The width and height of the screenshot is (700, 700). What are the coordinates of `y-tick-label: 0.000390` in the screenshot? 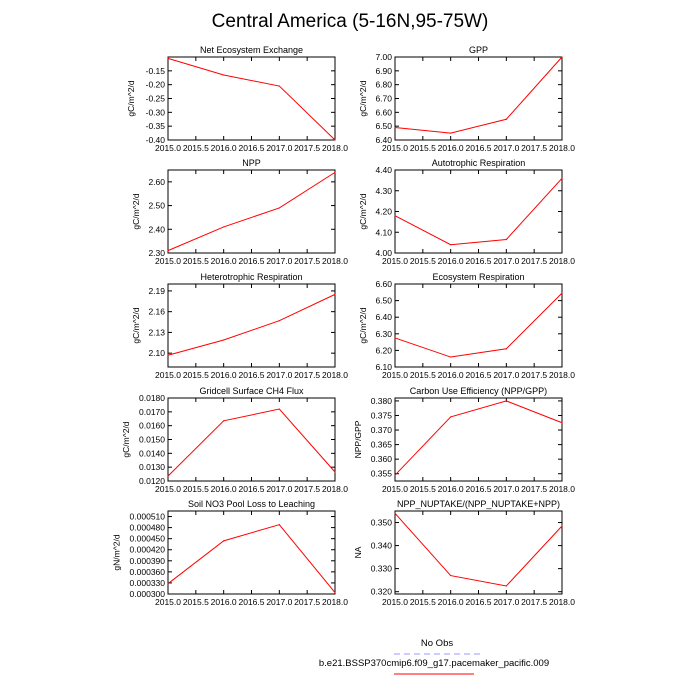 It's located at (148, 561).